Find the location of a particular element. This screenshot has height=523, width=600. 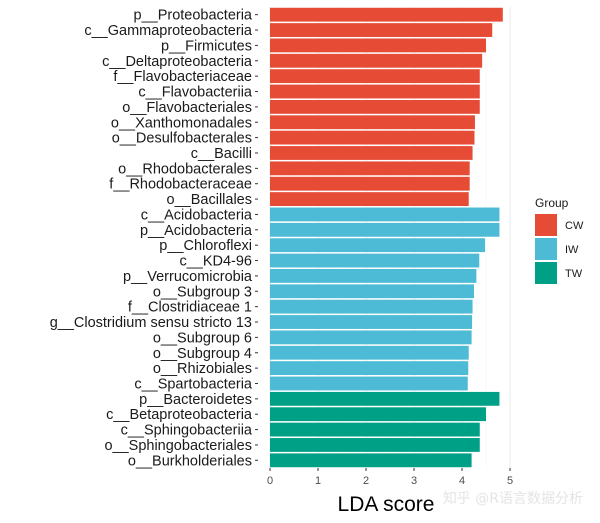

legend-label: IW is located at coordinates (572, 250).